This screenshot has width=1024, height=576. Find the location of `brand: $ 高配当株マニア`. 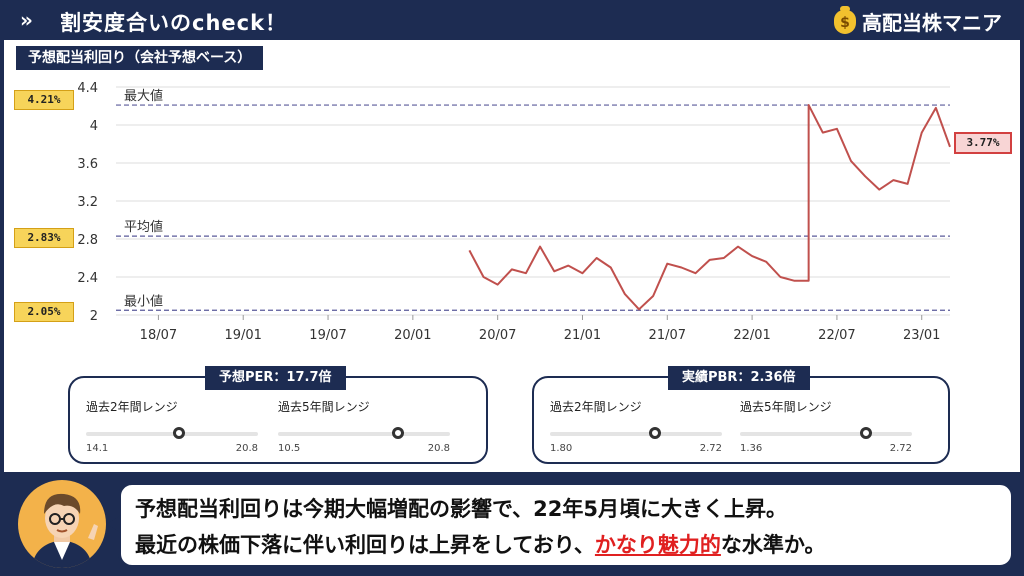

brand: $ 高配当株マニア is located at coordinates (918, 20).